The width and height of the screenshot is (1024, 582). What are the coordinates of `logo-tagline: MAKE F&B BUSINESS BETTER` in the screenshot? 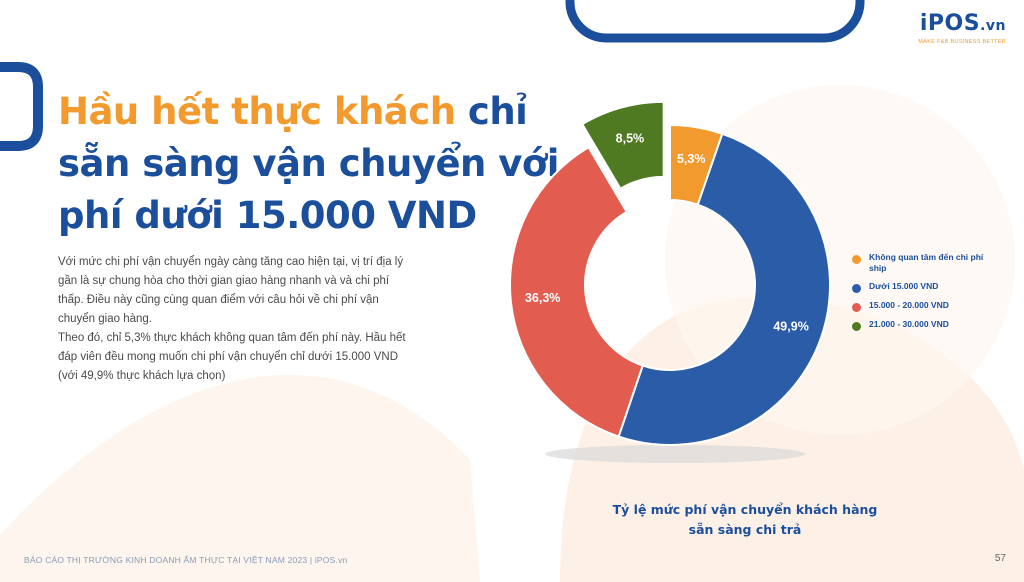 It's located at (962, 42).